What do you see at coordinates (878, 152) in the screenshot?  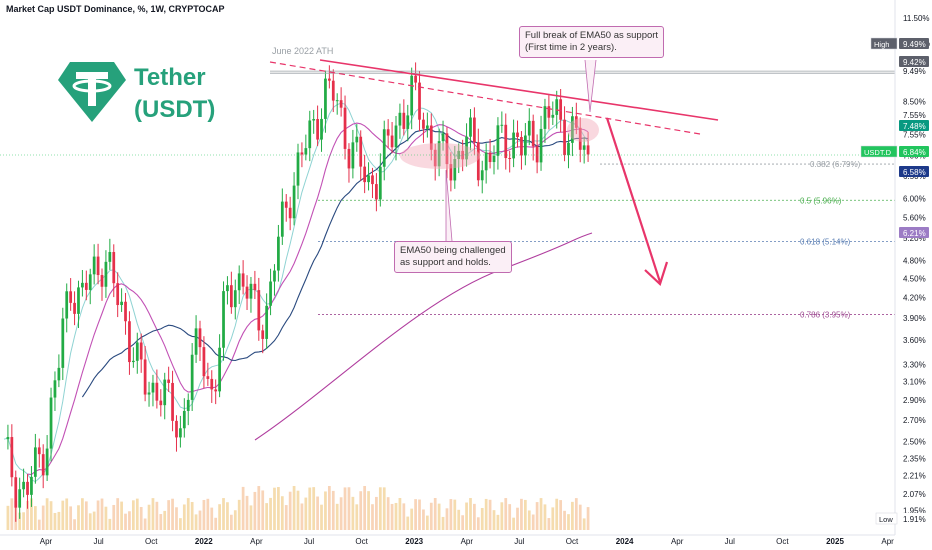 I see `price-tag-name: USDT.D` at bounding box center [878, 152].